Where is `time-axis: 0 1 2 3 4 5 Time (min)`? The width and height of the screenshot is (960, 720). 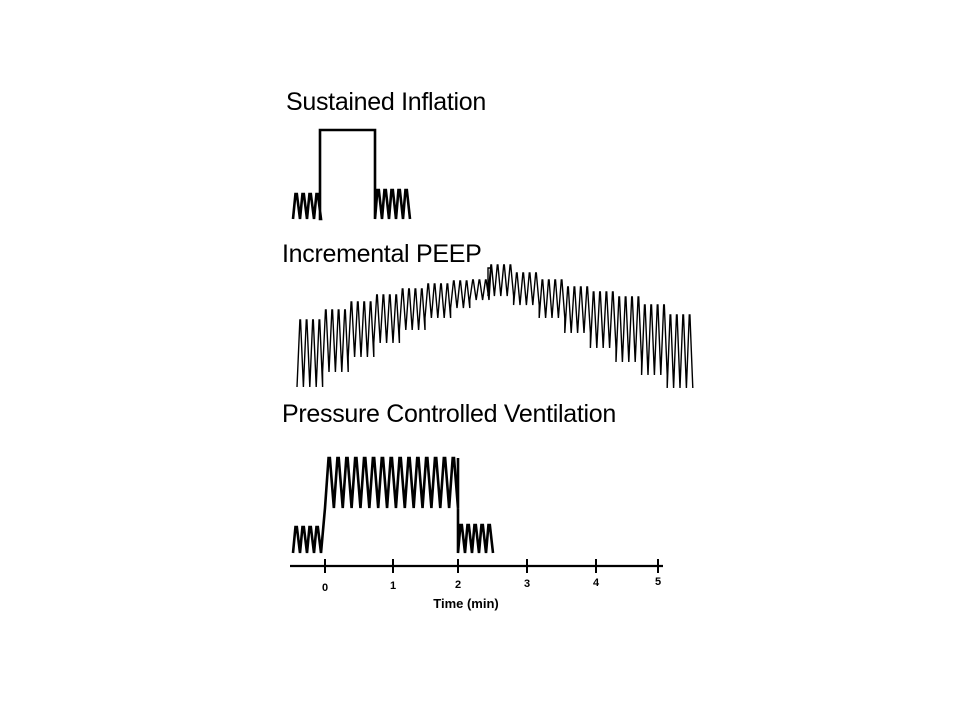 time-axis: 0 1 2 3 4 5 Time (min) is located at coordinates (476, 585).